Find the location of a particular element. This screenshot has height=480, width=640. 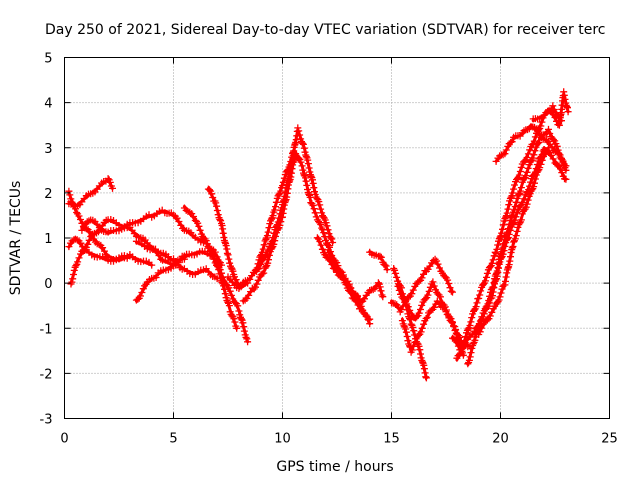

y-tick-label: 3 is located at coordinates (48, 149).